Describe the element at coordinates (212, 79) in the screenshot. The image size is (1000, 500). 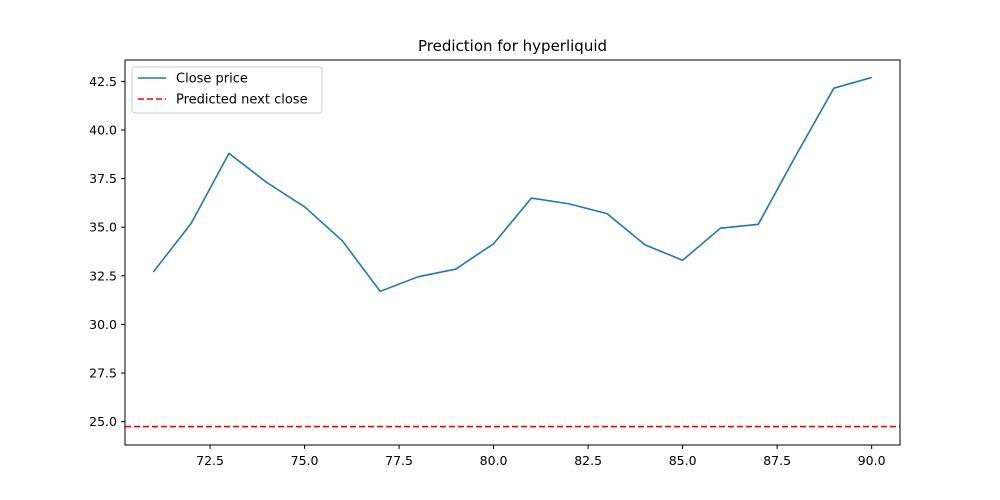
I see `legend-label: Close price` at that location.